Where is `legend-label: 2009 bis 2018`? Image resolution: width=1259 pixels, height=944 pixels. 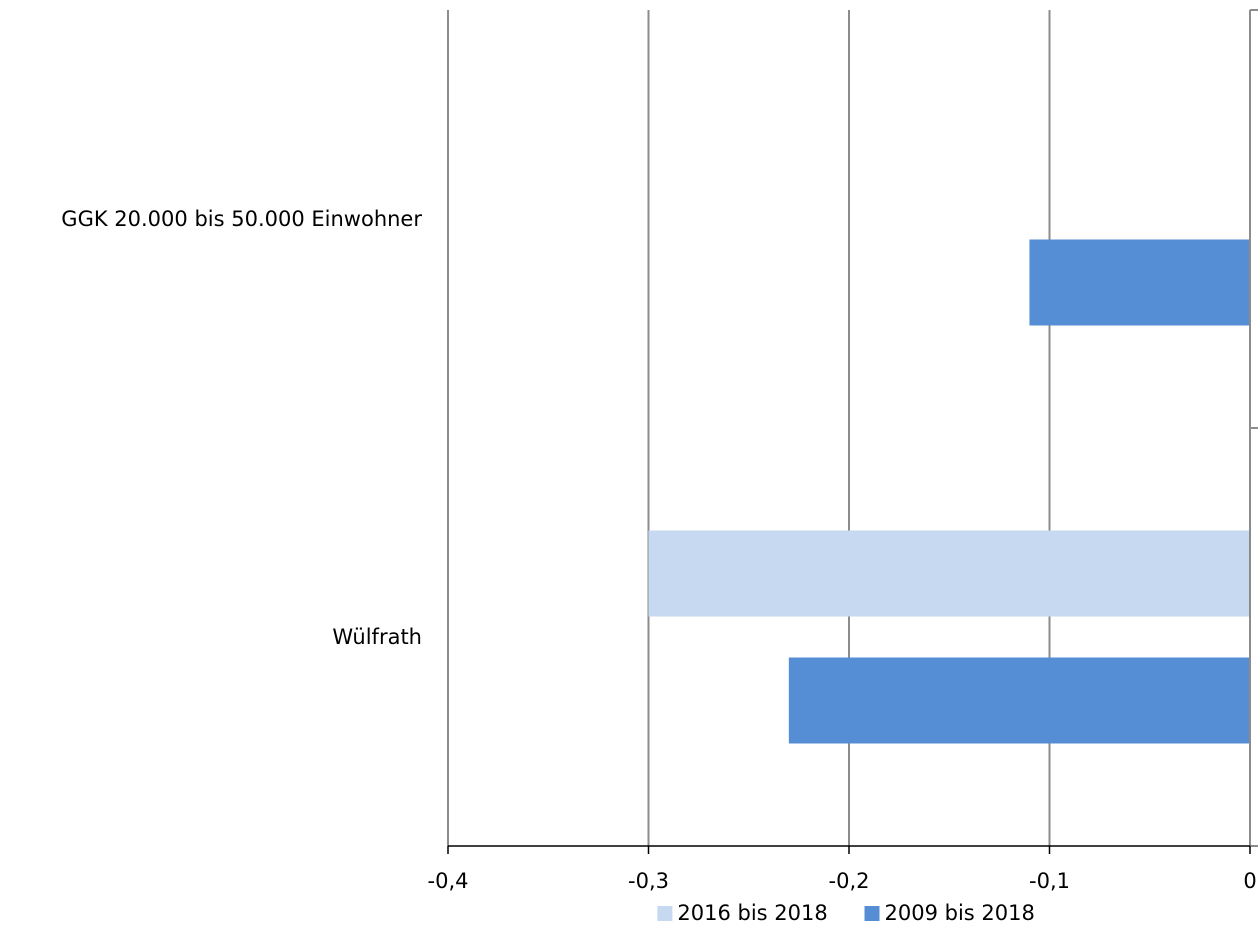
legend-label: 2009 bis 2018 is located at coordinates (960, 913).